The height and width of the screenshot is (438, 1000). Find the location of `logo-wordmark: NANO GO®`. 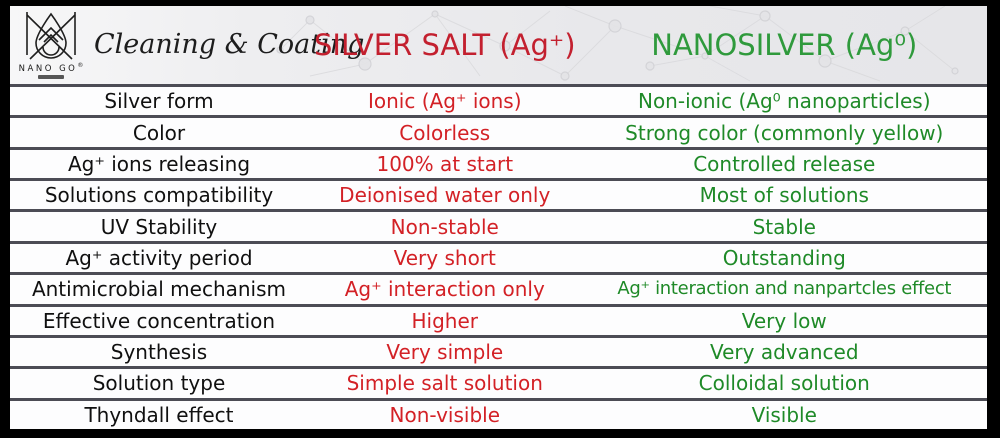

logo-wordmark: NANO GO® is located at coordinates (51, 67).